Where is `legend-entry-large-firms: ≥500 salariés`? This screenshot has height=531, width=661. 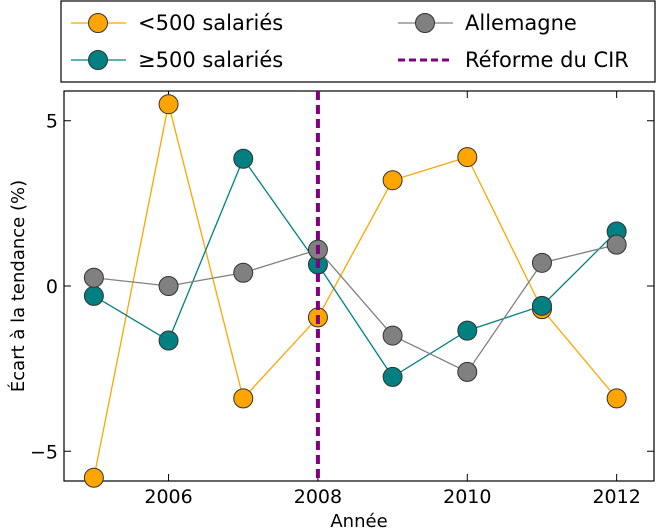
legend-entry-large-firms: ≥500 salariés is located at coordinates (177, 60).